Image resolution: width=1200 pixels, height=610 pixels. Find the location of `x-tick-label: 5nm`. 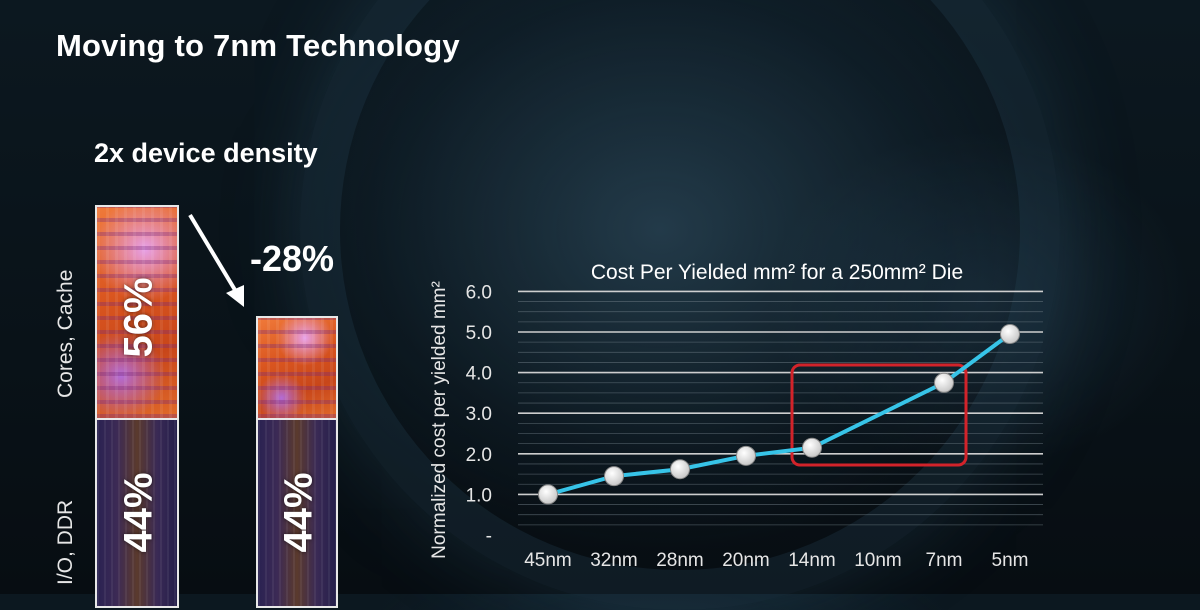

x-tick-label: 5nm is located at coordinates (1010, 560).